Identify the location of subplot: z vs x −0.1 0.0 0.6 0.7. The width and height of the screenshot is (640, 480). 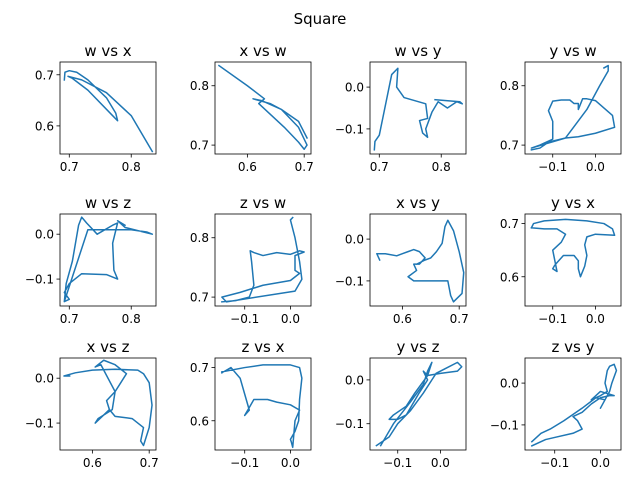
(251, 404).